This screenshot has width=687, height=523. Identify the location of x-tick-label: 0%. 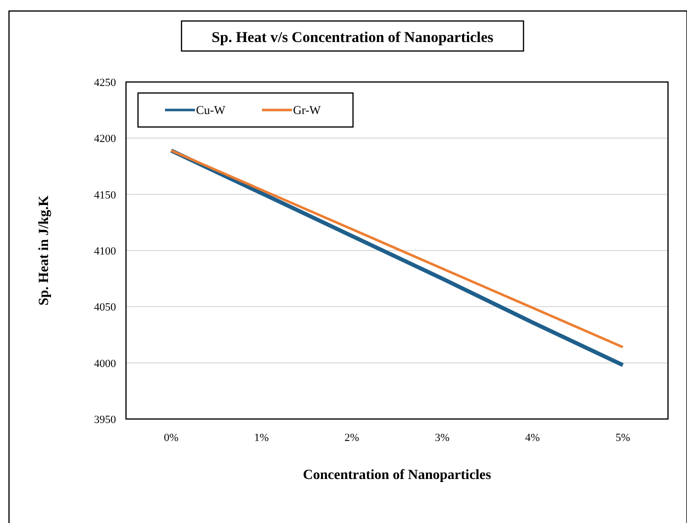
(171, 438).